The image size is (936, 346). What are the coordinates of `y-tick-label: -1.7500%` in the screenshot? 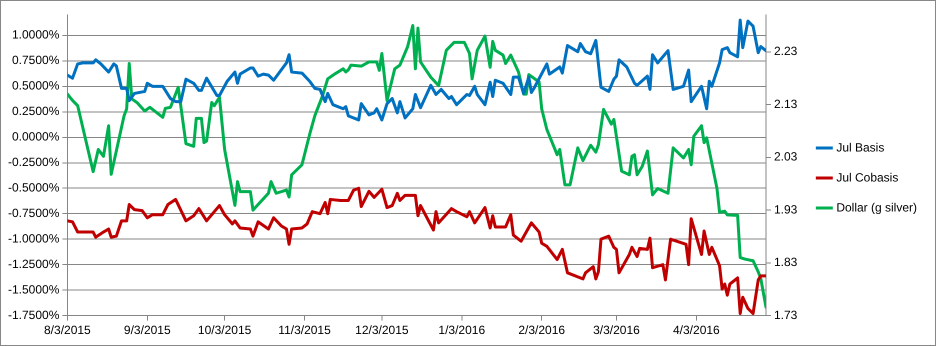 It's located at (34, 315).